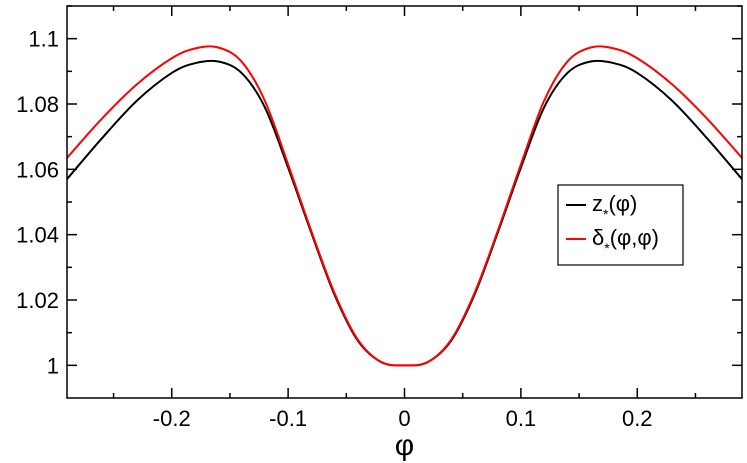 The height and width of the screenshot is (463, 747). Describe the element at coordinates (53, 365) in the screenshot. I see `y-tick-label: 1` at that location.